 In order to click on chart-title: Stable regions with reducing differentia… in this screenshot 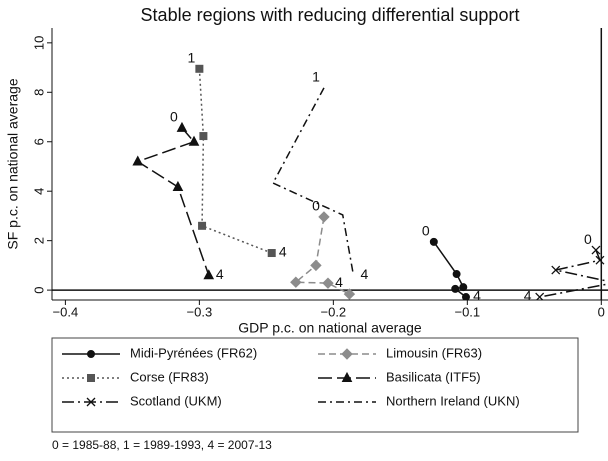, I will do `click(330, 15)`.